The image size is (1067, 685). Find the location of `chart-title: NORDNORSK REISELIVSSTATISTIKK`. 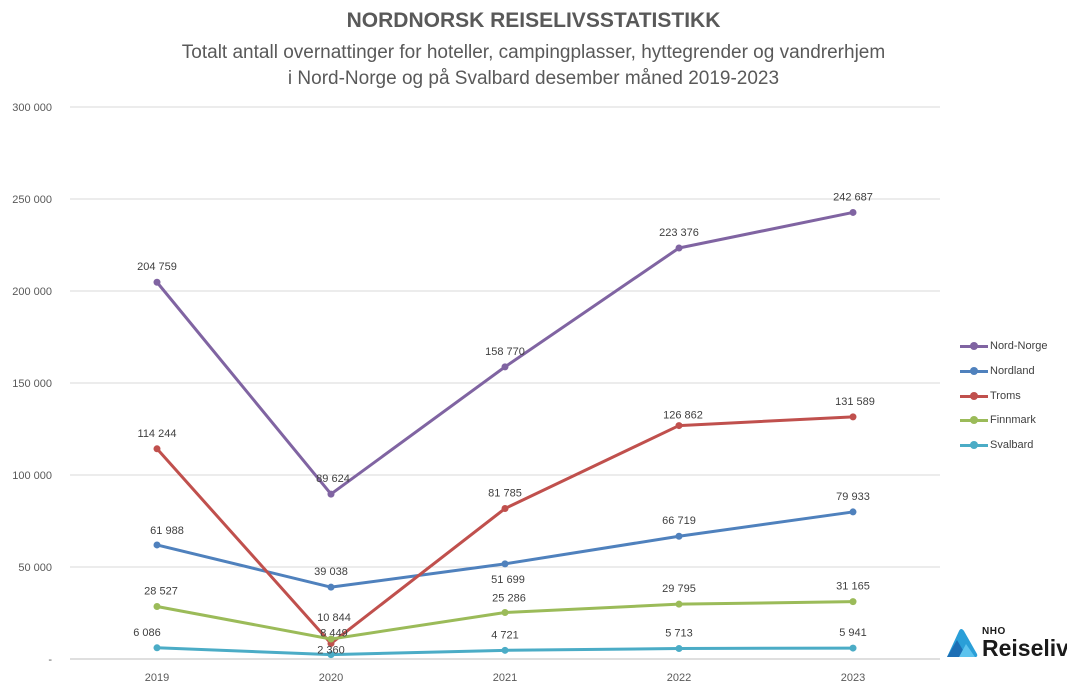

chart-title: NORDNORSK REISELIVSSTATISTIKK is located at coordinates (533, 20).